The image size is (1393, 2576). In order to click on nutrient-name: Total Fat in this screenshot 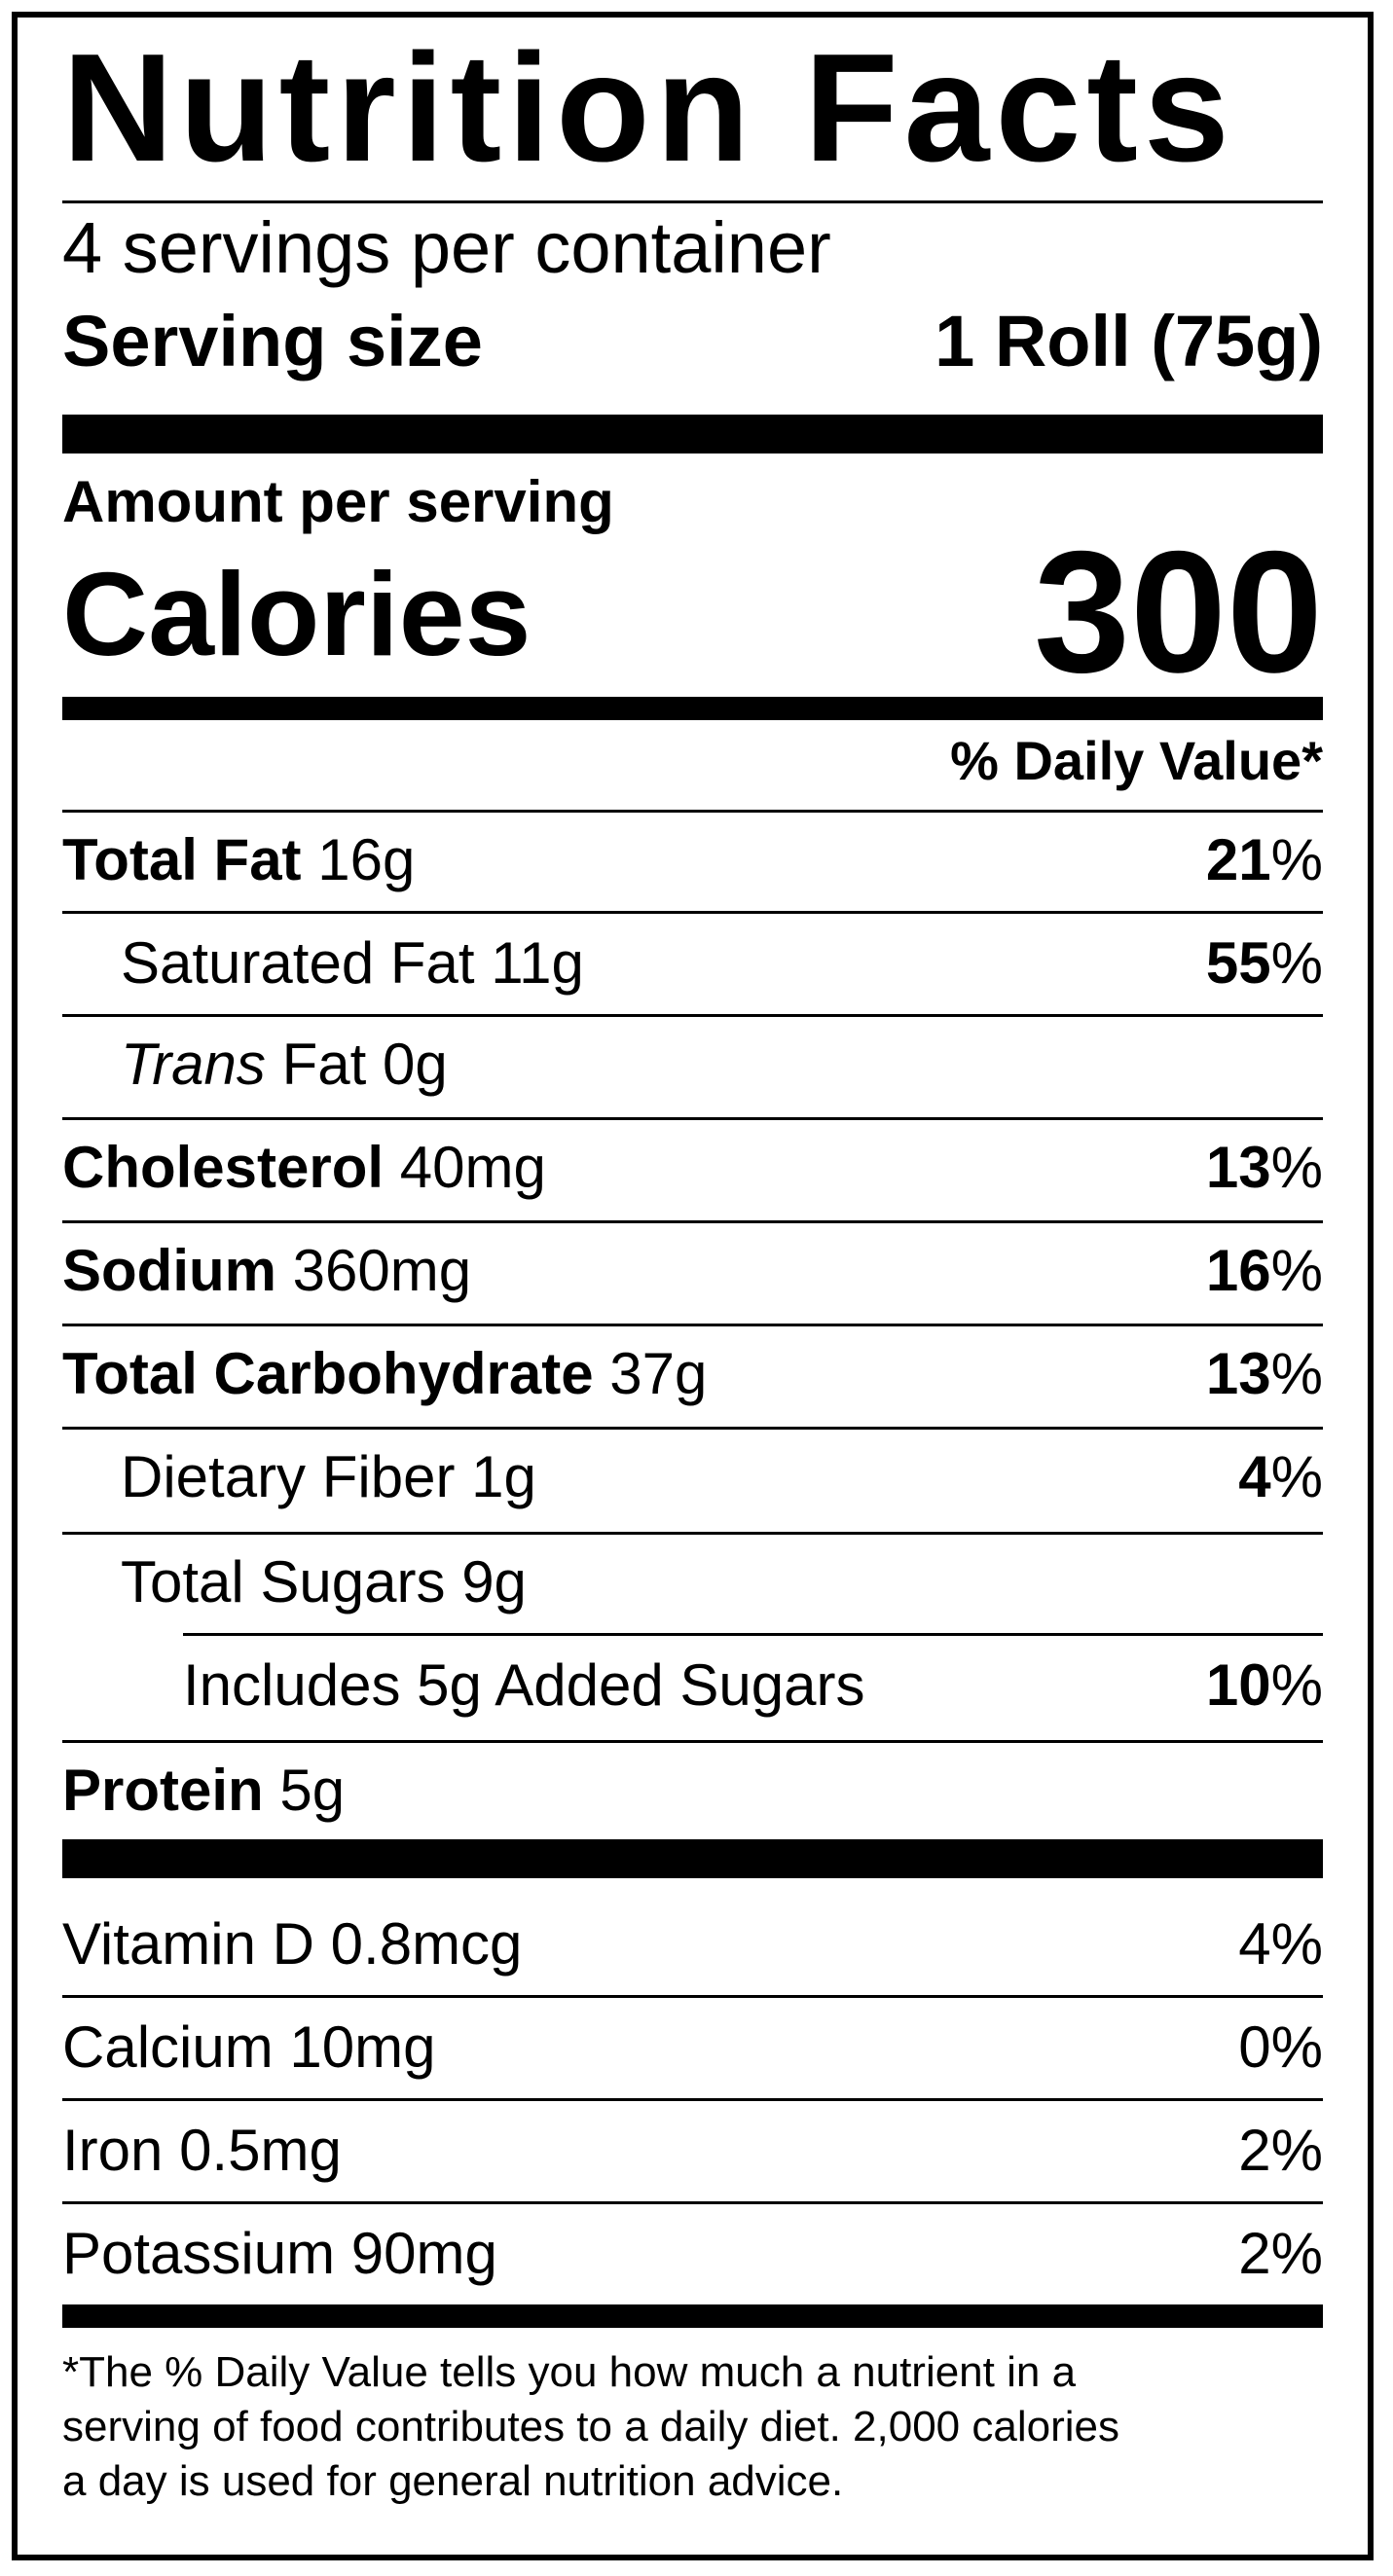, I will do `click(182, 859)`.